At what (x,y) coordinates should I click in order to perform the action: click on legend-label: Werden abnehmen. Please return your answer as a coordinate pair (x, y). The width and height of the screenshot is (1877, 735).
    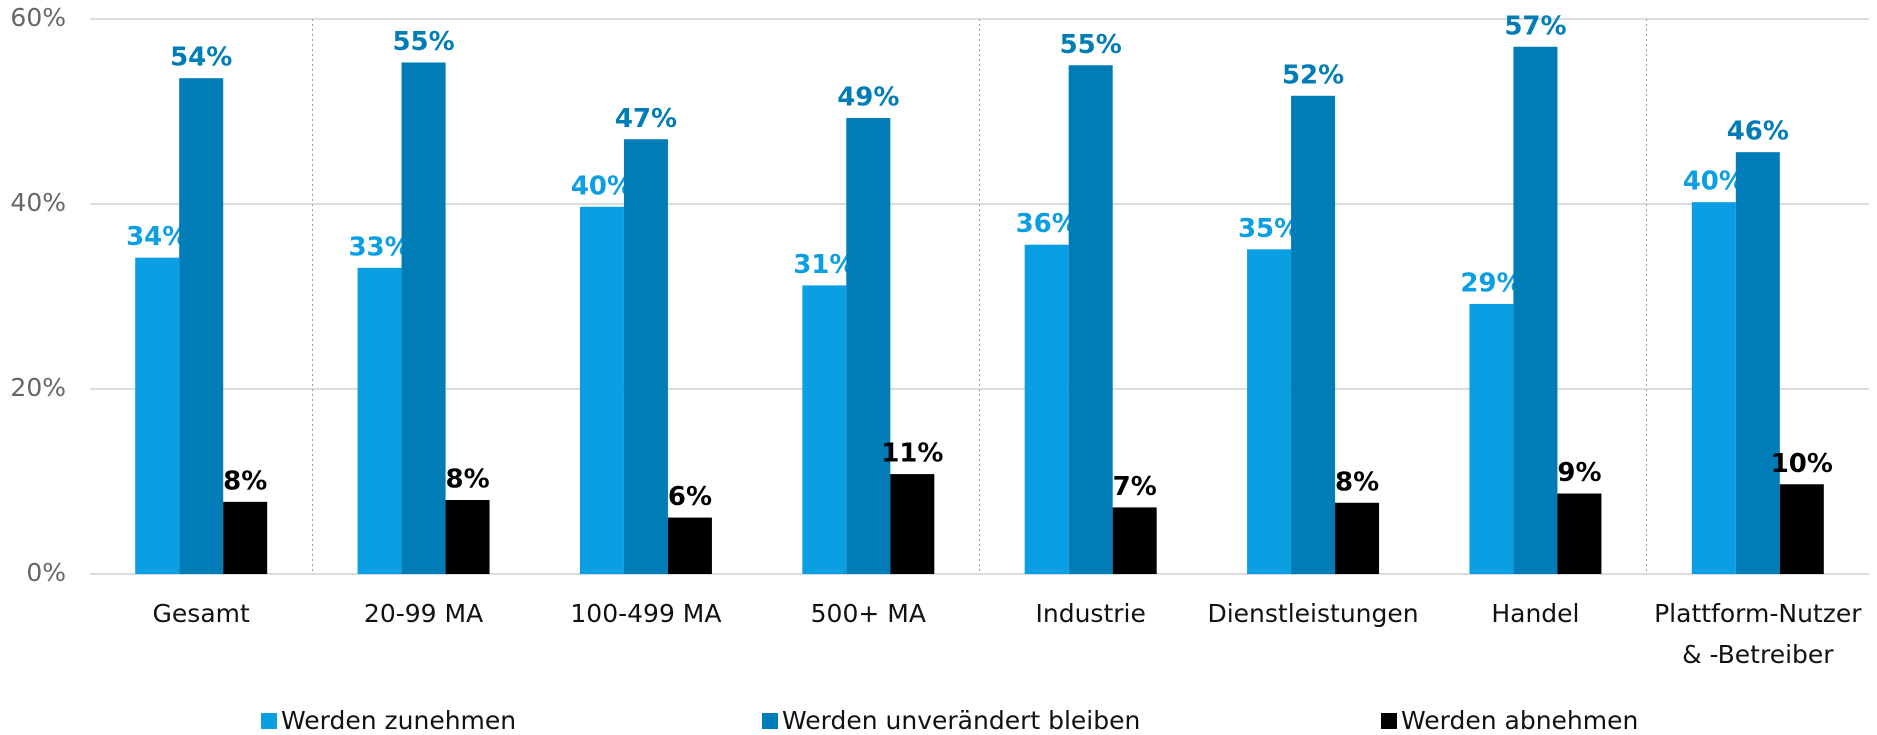
    Looking at the image, I should click on (1520, 720).